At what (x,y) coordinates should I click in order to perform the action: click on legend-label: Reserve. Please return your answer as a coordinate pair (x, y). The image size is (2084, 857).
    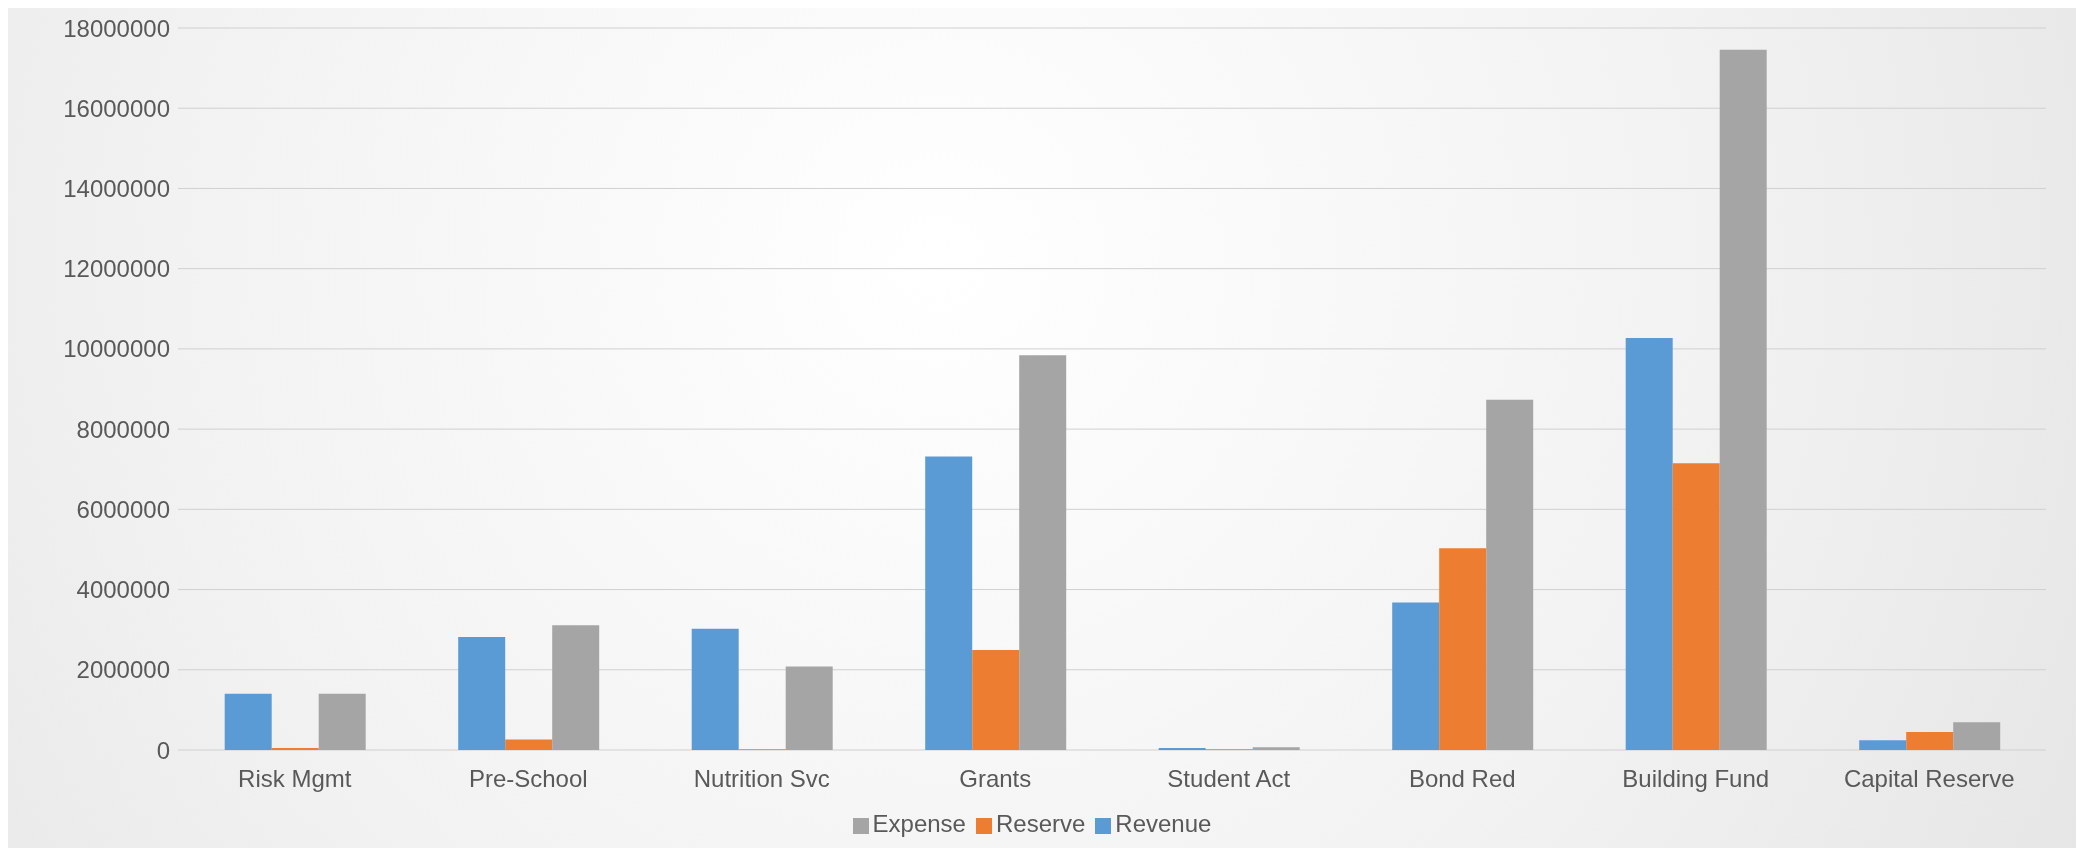
    Looking at the image, I should click on (1040, 823).